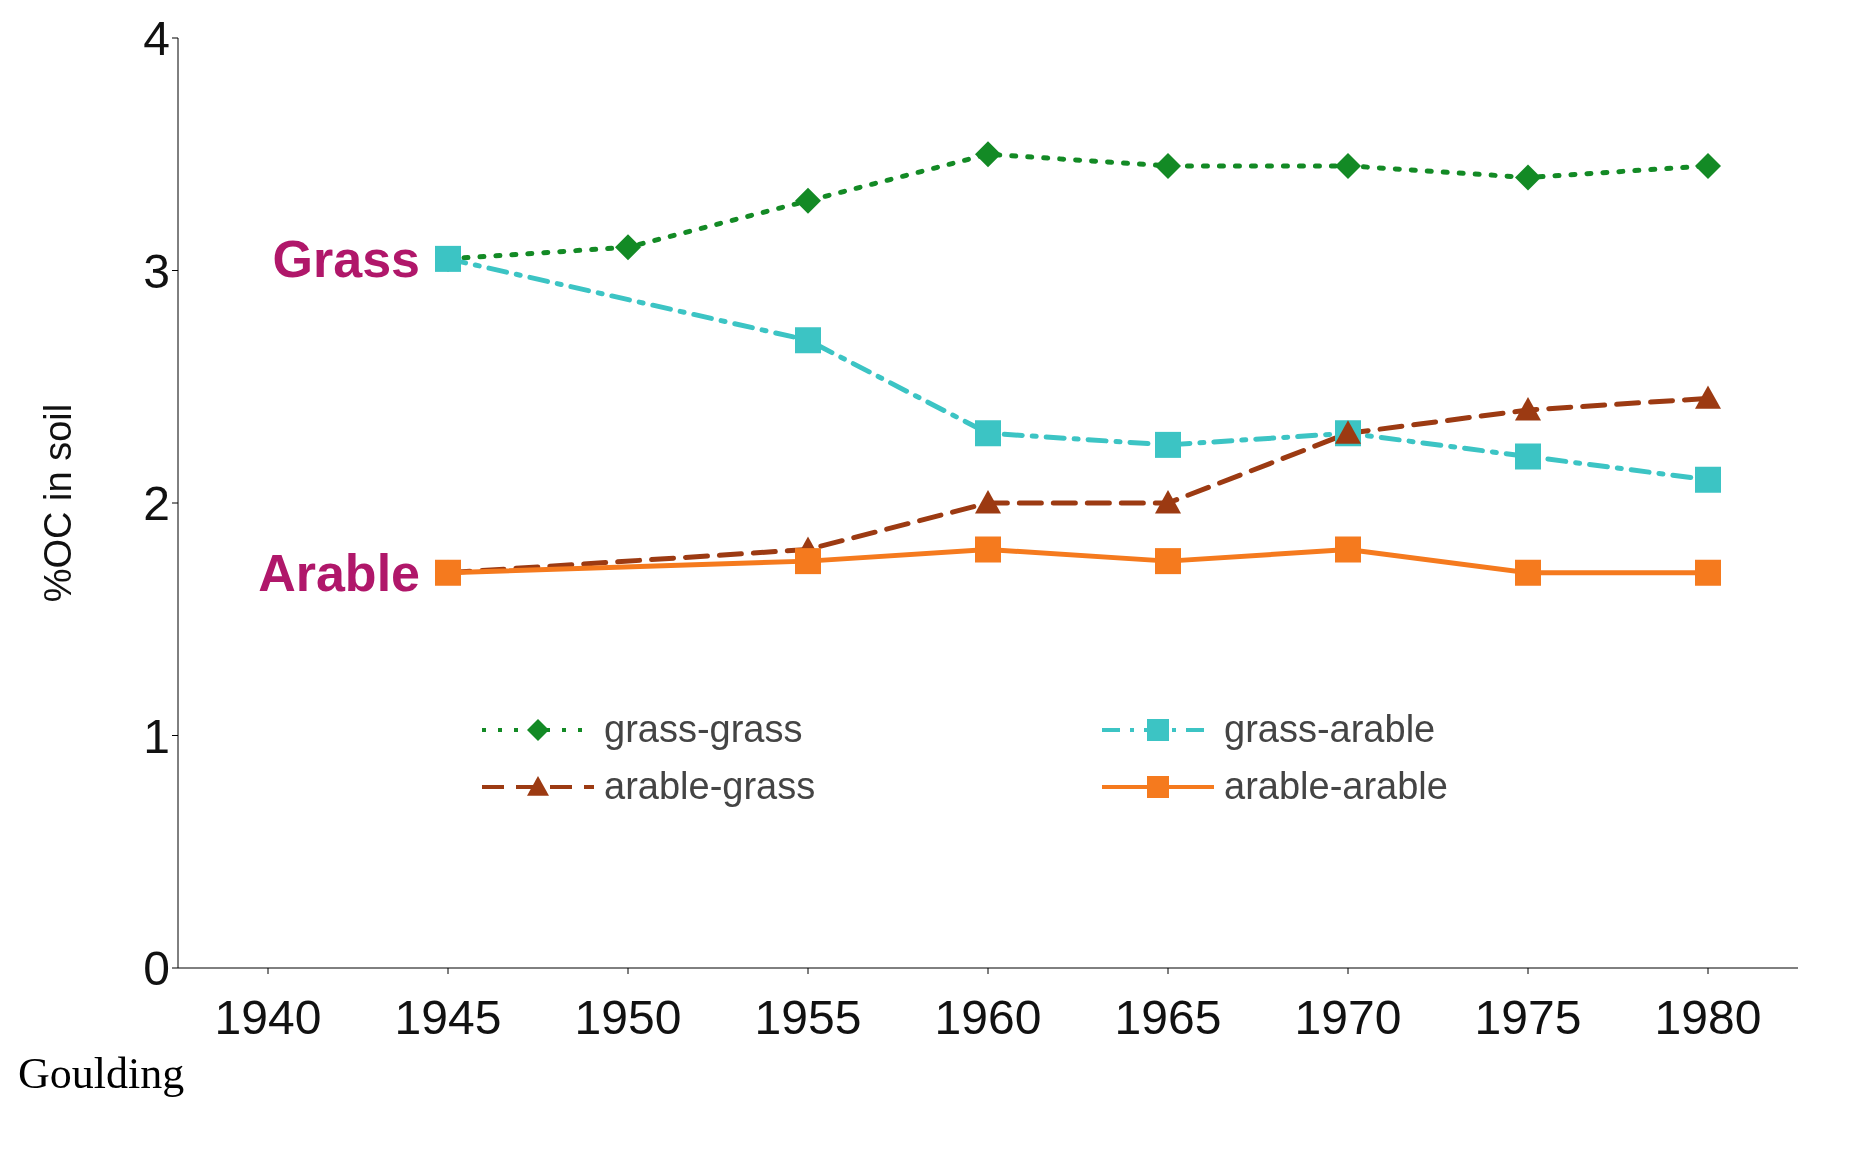 Image resolution: width=1866 pixels, height=1163 pixels. Describe the element at coordinates (1330, 729) in the screenshot. I see `legend-label: grass-arable` at that location.